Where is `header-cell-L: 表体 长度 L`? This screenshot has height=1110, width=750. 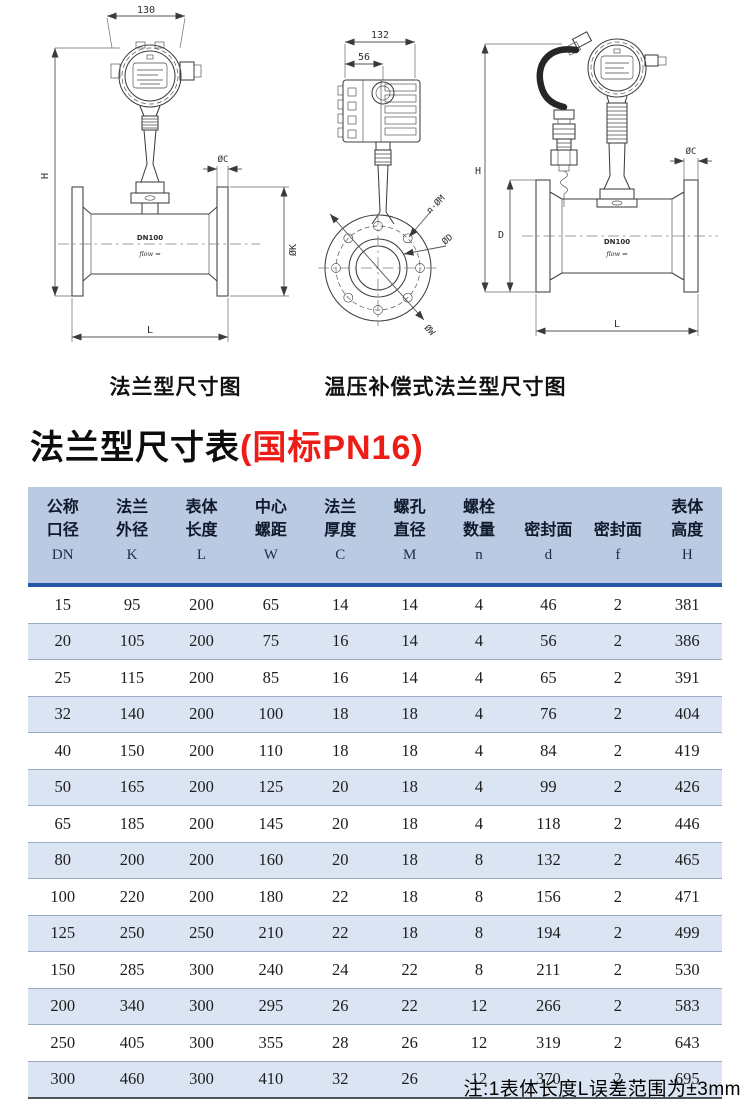
header-cell-L: 表体 长度 L is located at coordinates (201, 537).